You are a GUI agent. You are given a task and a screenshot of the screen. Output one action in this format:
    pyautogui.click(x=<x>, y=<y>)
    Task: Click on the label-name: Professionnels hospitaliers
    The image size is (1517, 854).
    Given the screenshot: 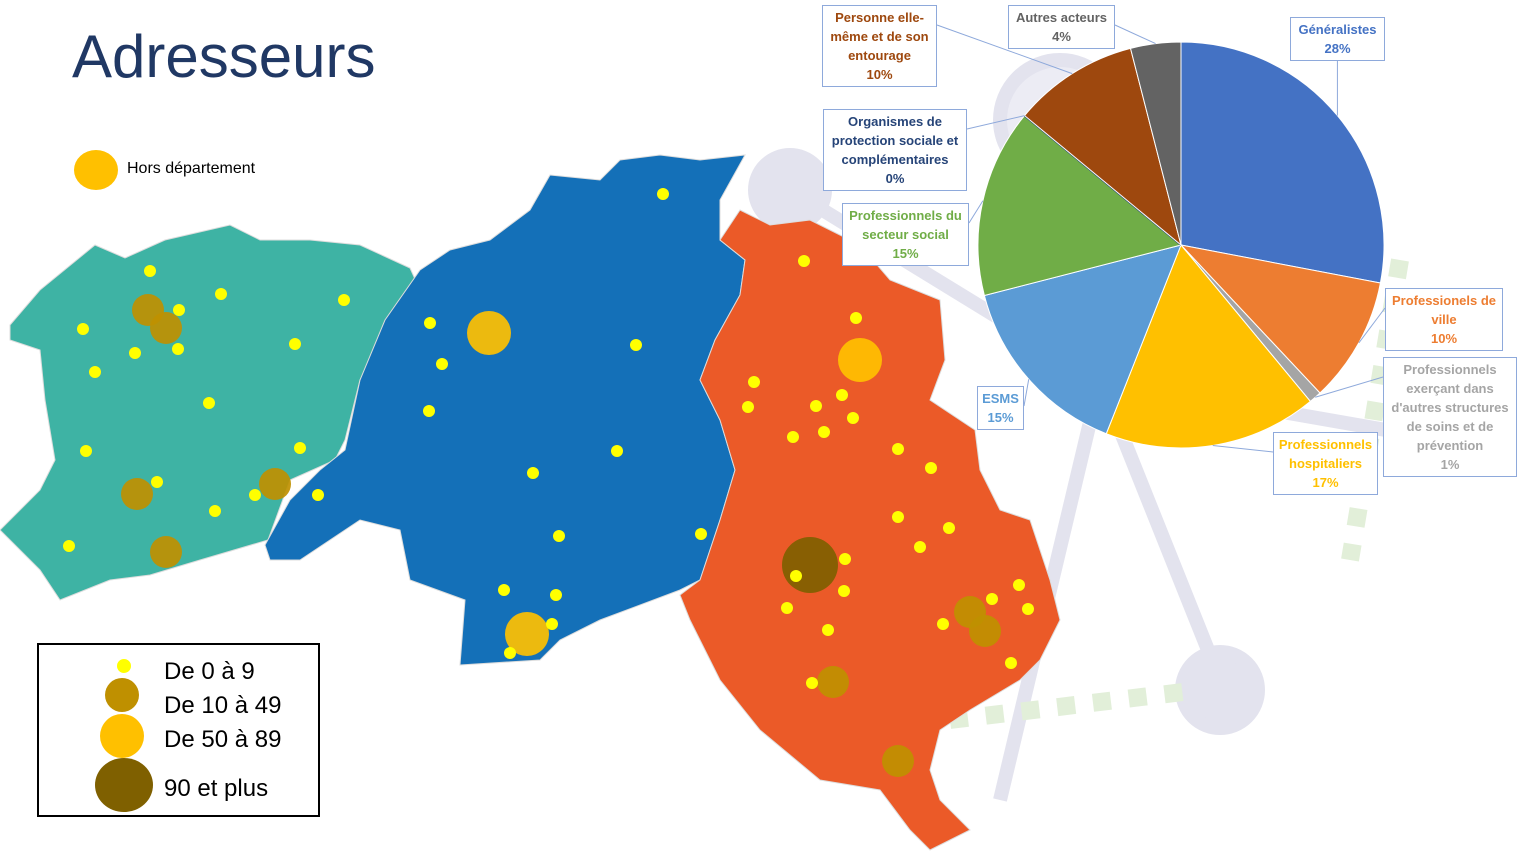 What is the action you would take?
    pyautogui.click(x=1325, y=454)
    